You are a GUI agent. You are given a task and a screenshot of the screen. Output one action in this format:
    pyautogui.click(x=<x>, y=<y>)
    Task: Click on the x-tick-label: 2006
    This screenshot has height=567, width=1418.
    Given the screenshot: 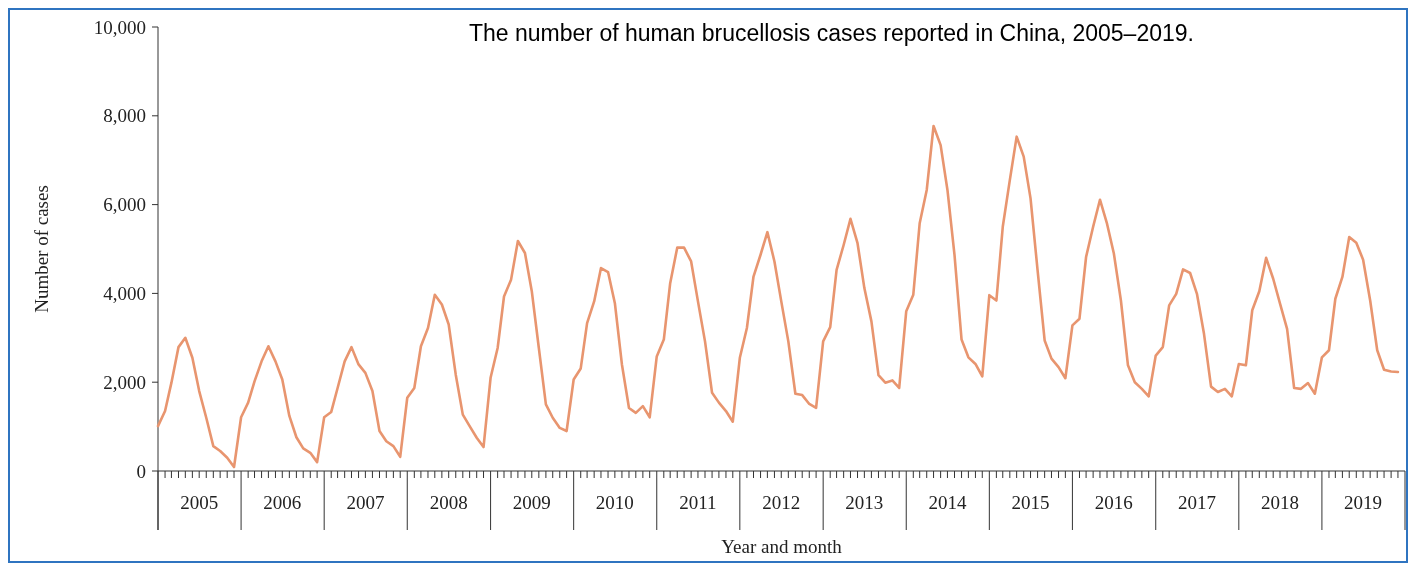 What is the action you would take?
    pyautogui.click(x=282, y=502)
    